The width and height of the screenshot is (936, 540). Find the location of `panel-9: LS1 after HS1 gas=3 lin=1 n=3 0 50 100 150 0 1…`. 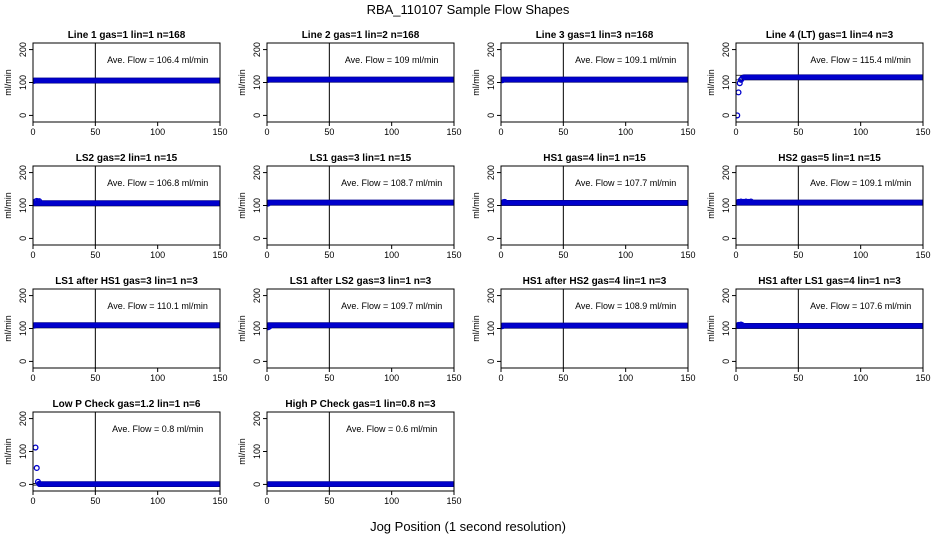

panel-9: LS1 after HS1 gas=3 lin=1 n=3 0 50 100 150 0 1… is located at coordinates (115, 329).